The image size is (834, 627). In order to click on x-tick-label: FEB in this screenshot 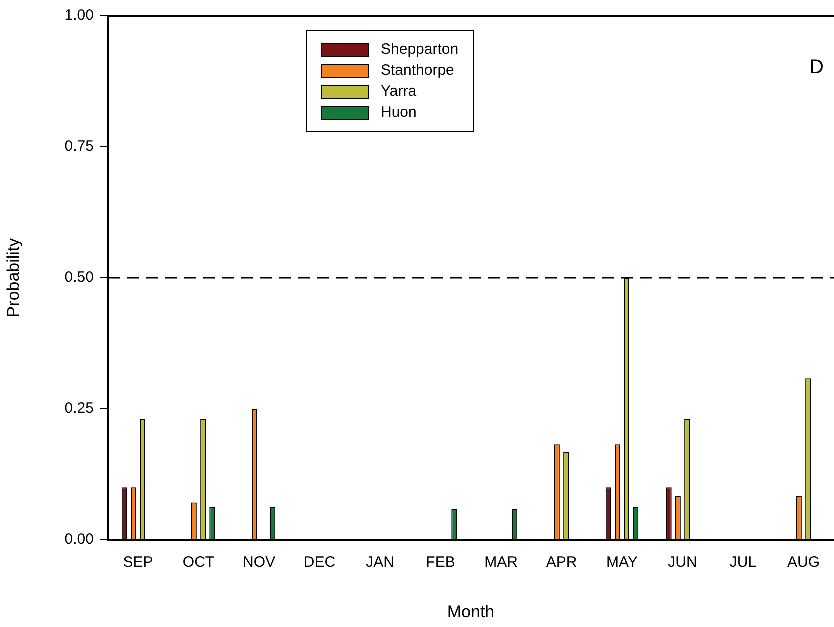, I will do `click(441, 563)`.